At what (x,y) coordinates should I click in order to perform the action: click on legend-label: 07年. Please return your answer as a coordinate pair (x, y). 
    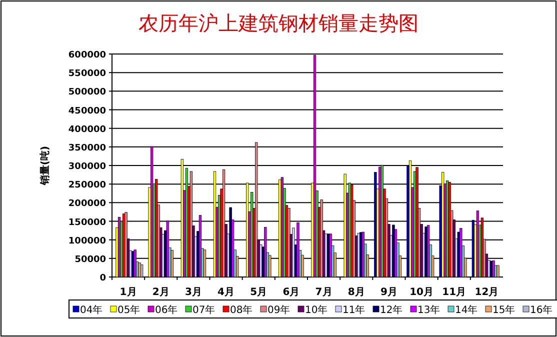
    Looking at the image, I should click on (204, 310).